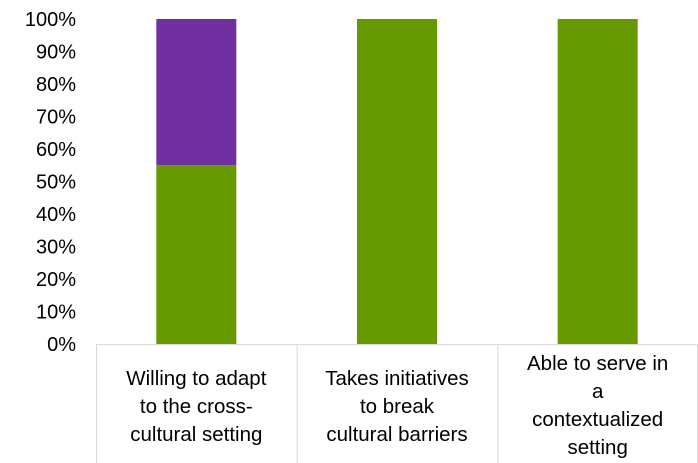 This screenshot has height=463, width=698. I want to click on y-tick-label: 60%, so click(56, 150).